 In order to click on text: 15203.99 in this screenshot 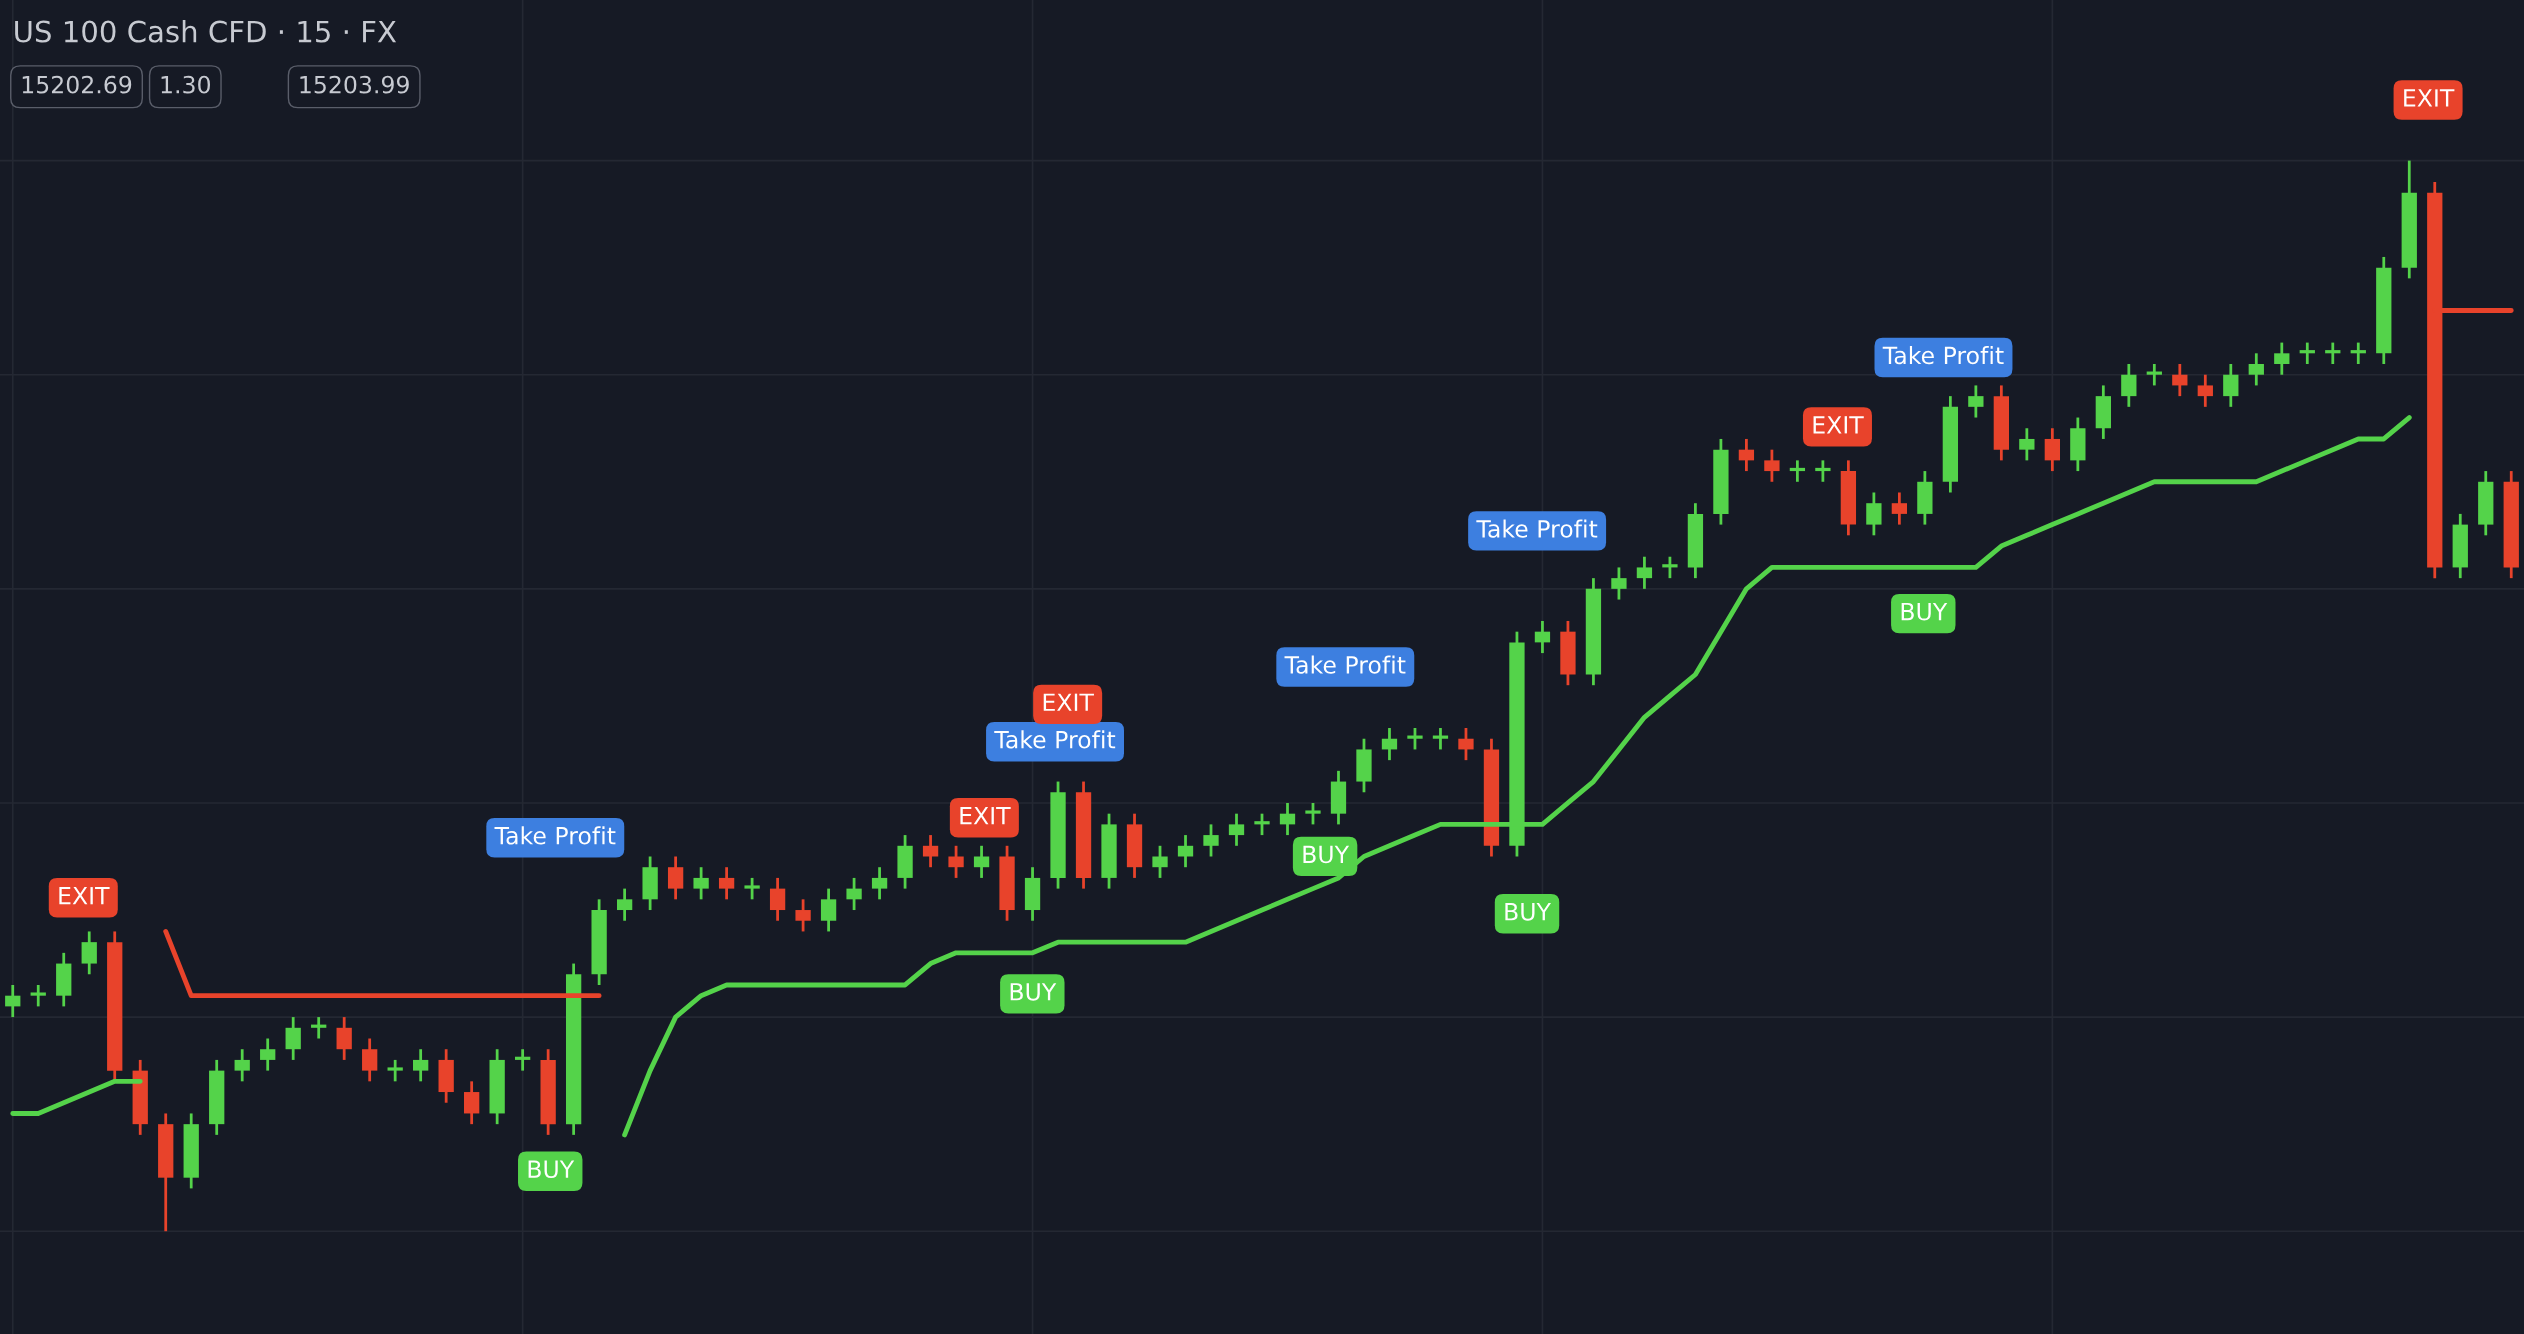, I will do `click(354, 84)`.